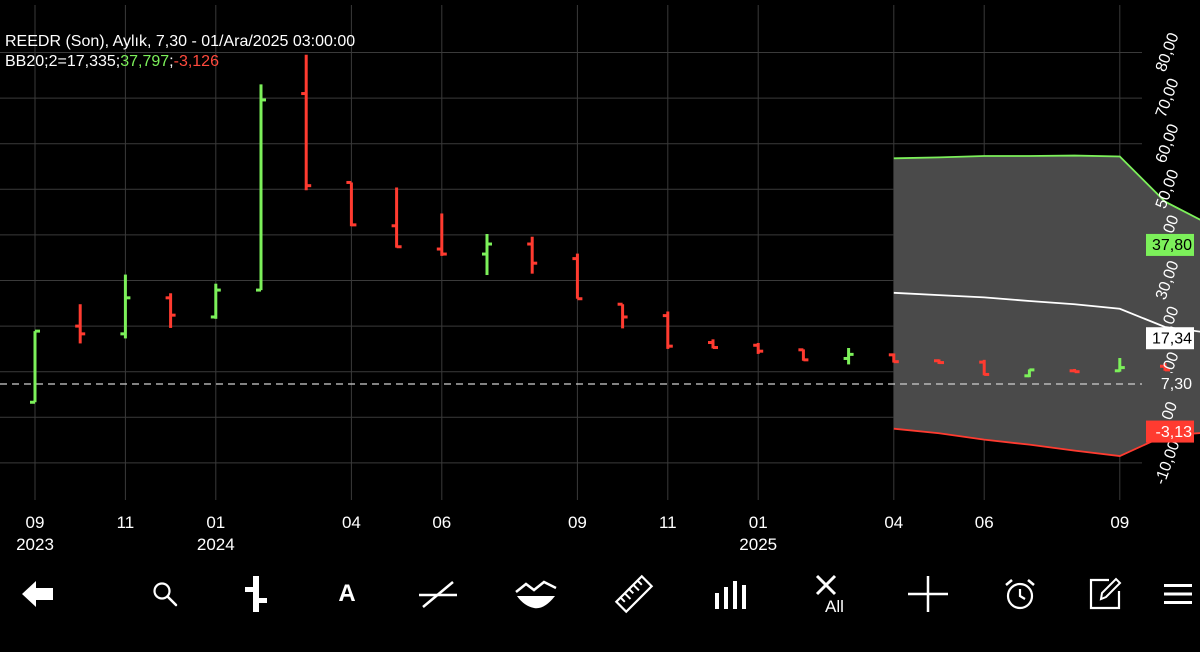 Image resolution: width=1200 pixels, height=652 pixels. I want to click on volume-bars-icon, so click(731, 594).